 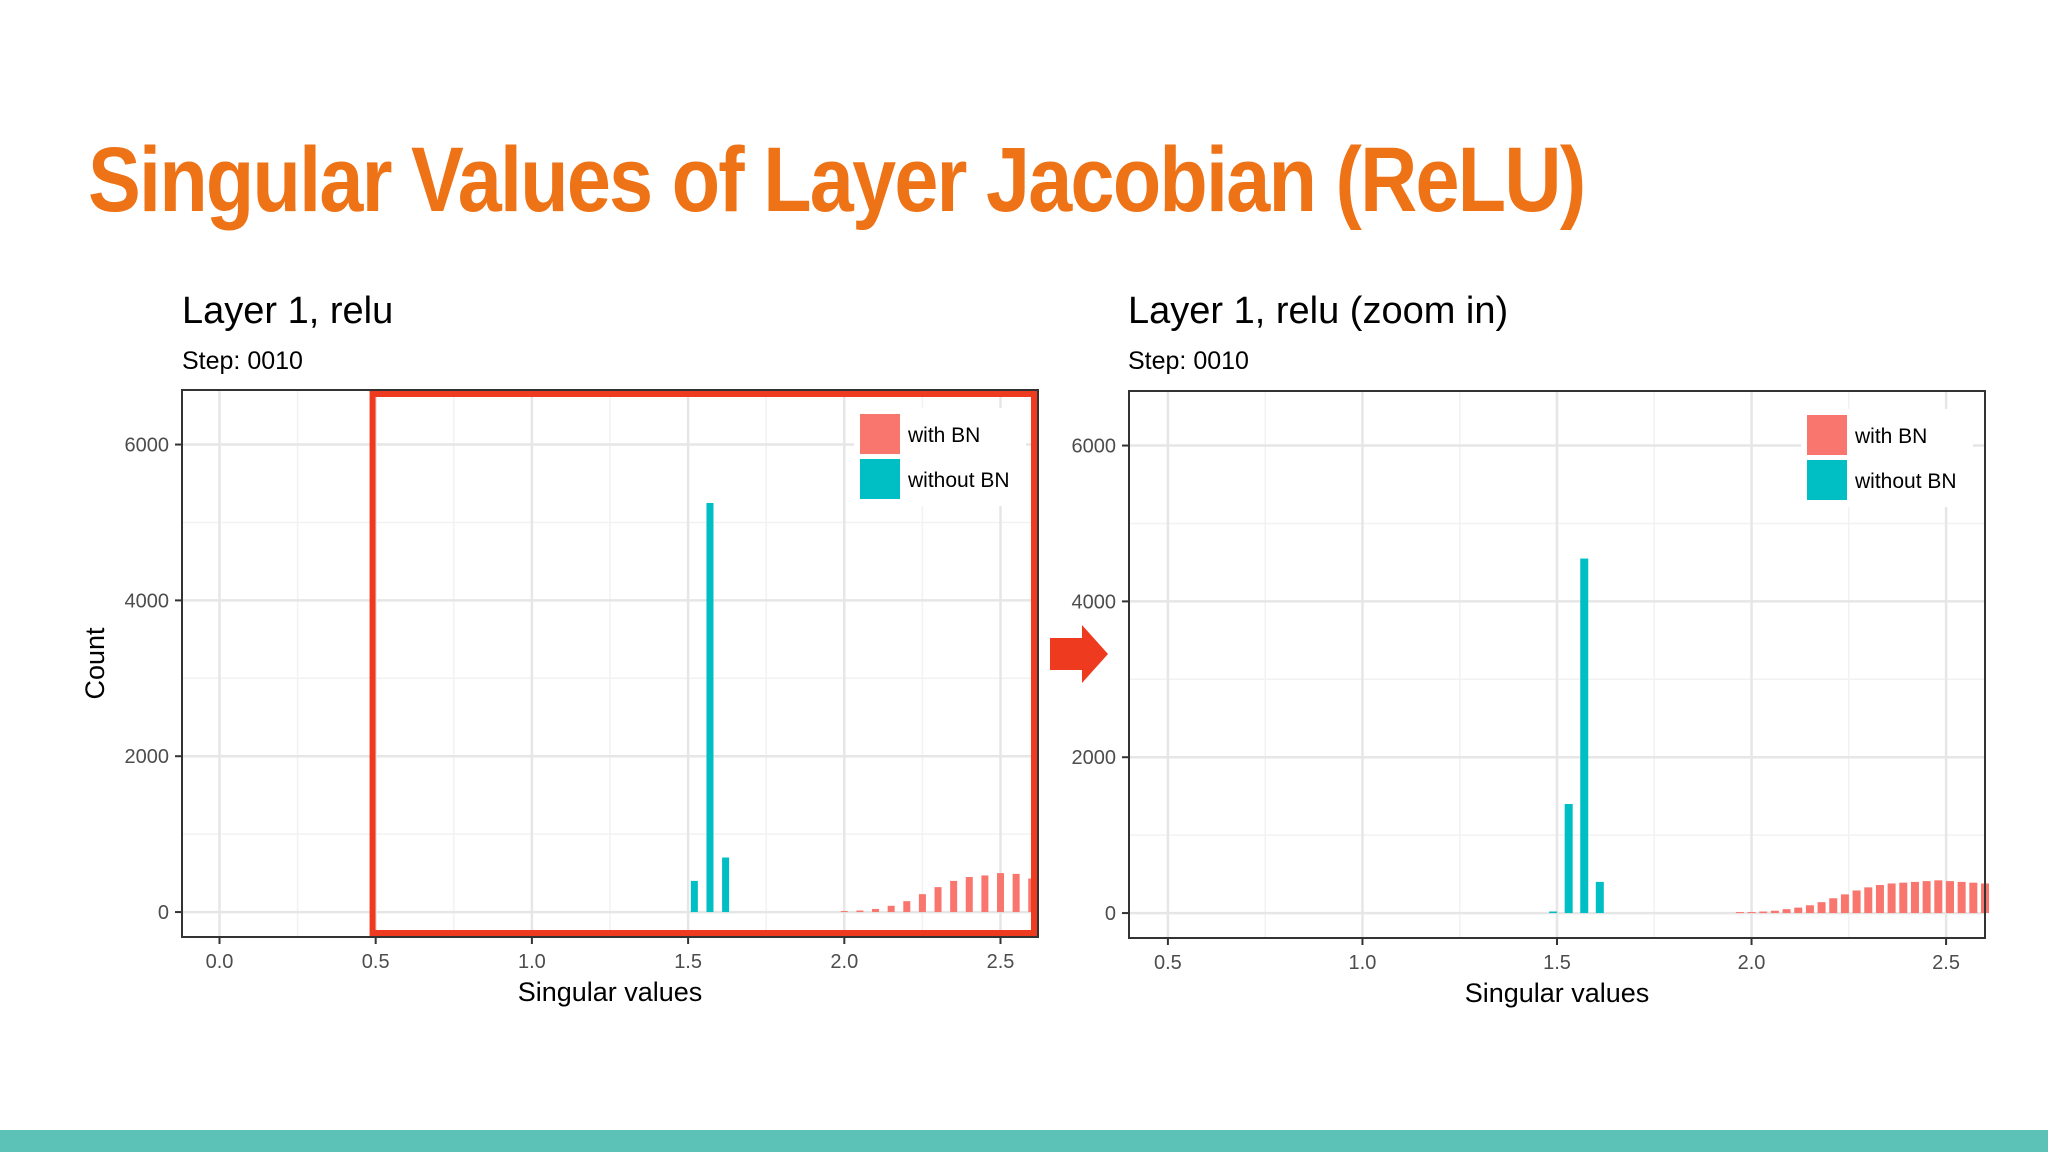 I want to click on chart-title-right: Layer 1, relu (zoom in), so click(x=1318, y=311).